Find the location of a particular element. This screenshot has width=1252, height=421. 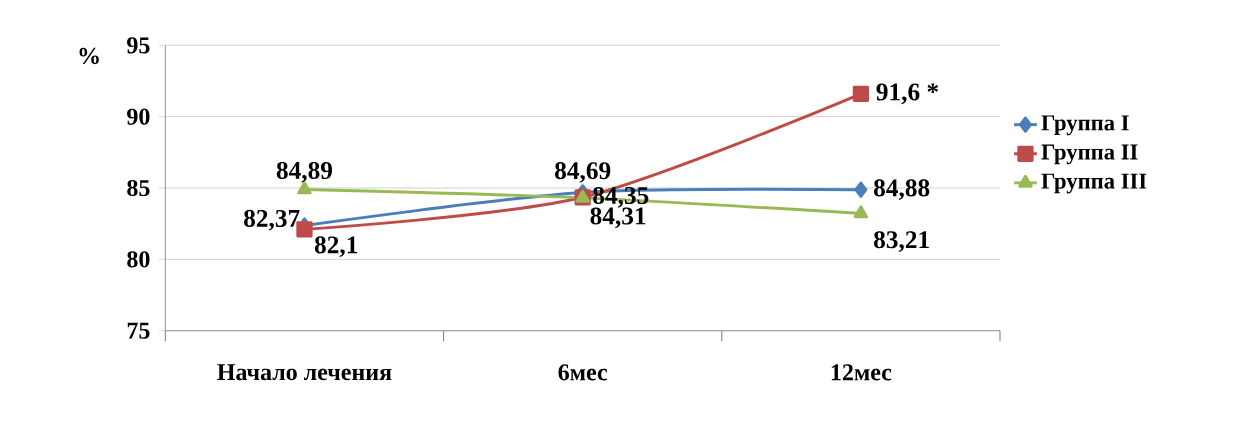

data-label: 91,6 * is located at coordinates (907, 94).